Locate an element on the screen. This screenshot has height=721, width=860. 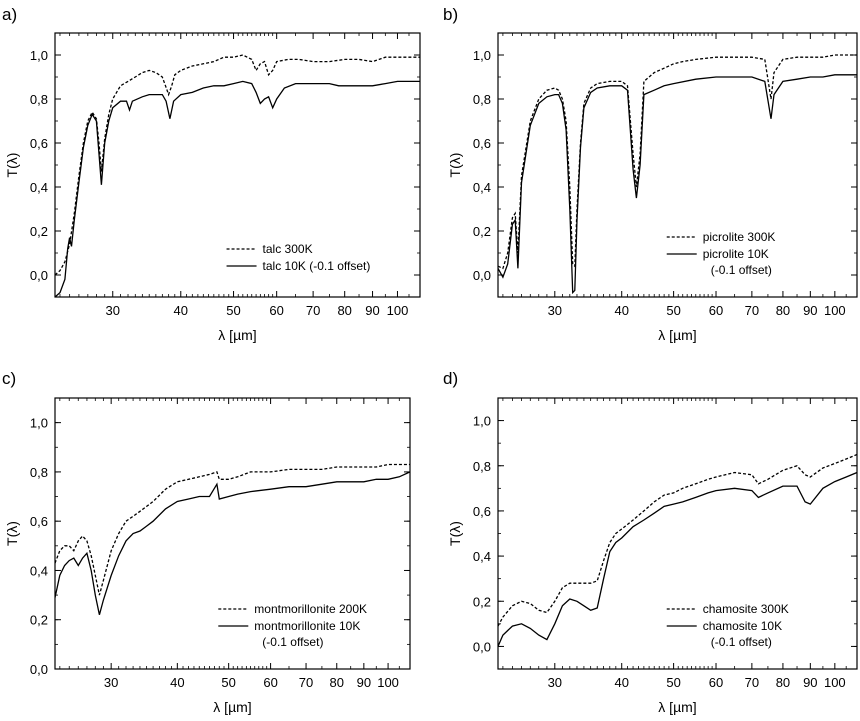
legend-entry: picrolite 300K is located at coordinates (739, 237).